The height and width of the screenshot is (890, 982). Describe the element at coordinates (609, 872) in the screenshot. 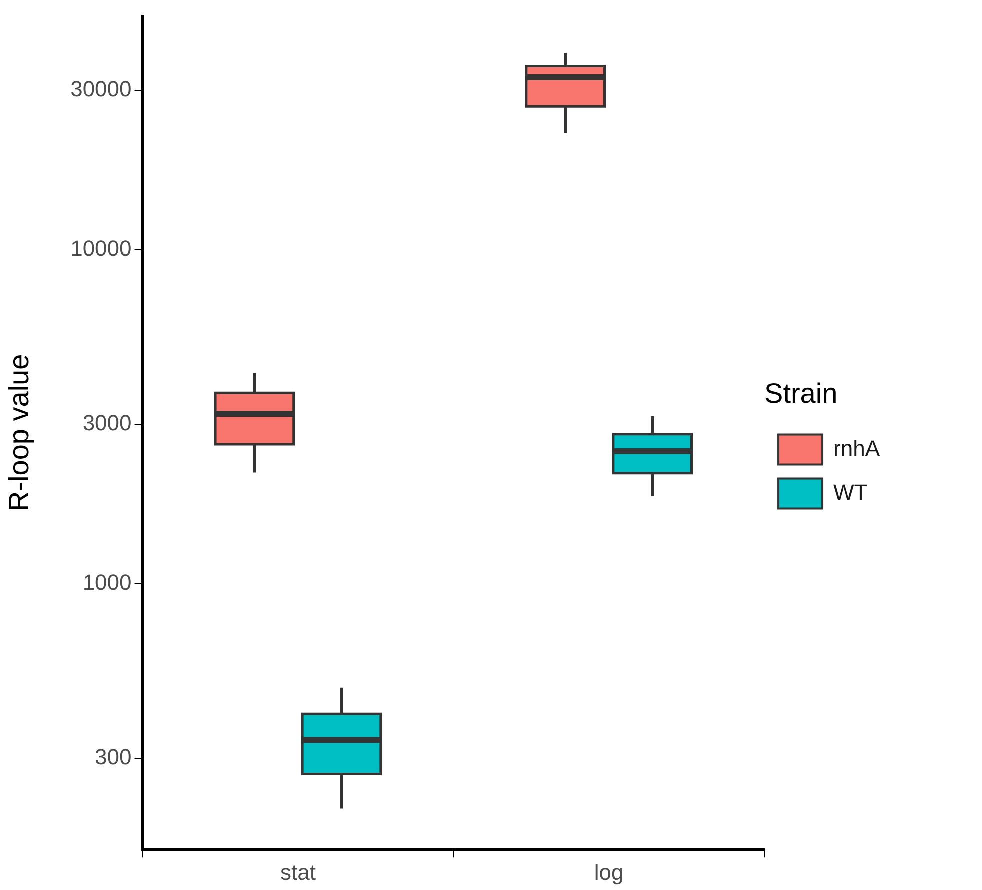

I see `x-tick-label: log` at that location.